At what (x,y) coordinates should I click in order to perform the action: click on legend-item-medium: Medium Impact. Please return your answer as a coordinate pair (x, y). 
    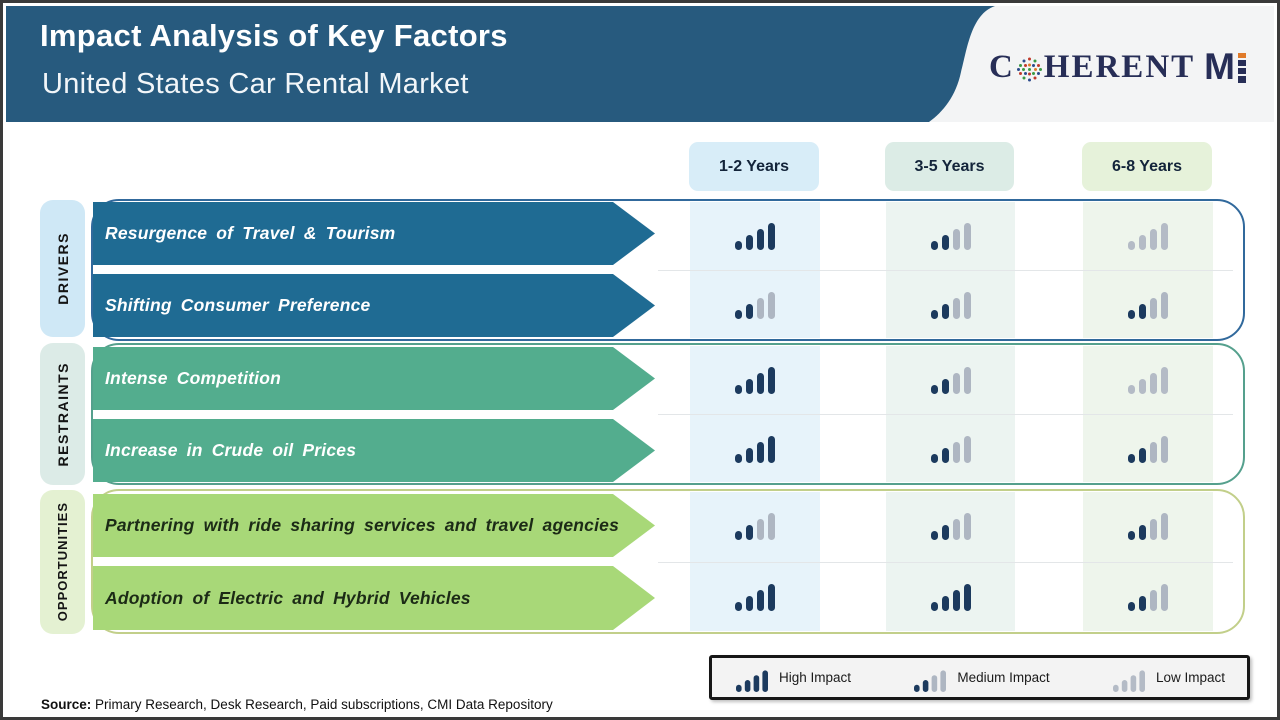
    Looking at the image, I should click on (980, 678).